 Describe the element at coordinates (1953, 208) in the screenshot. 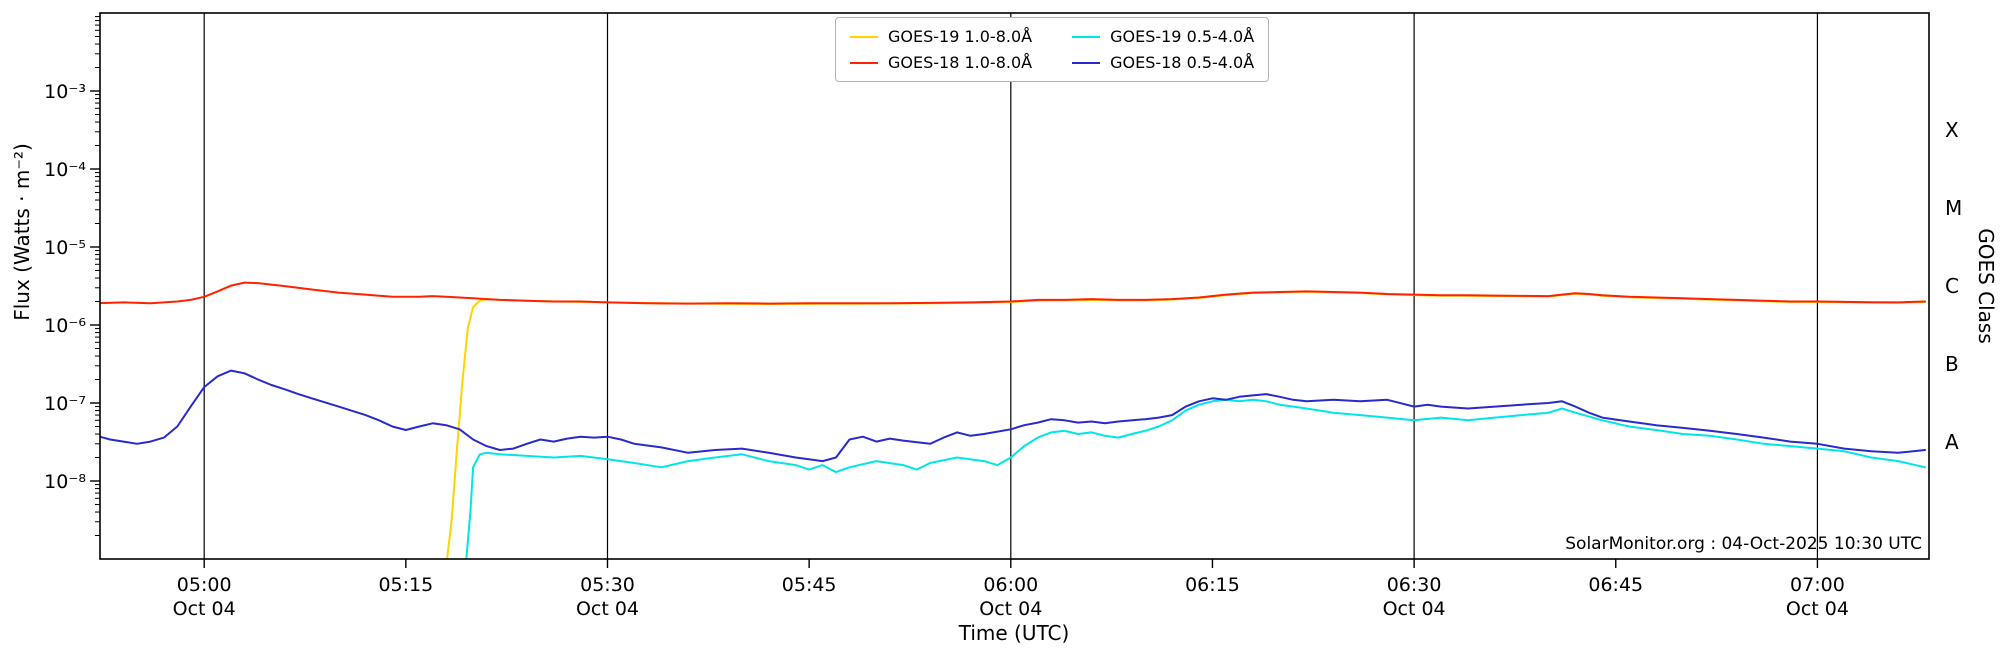

I see `goes-class-letter-m: M` at that location.